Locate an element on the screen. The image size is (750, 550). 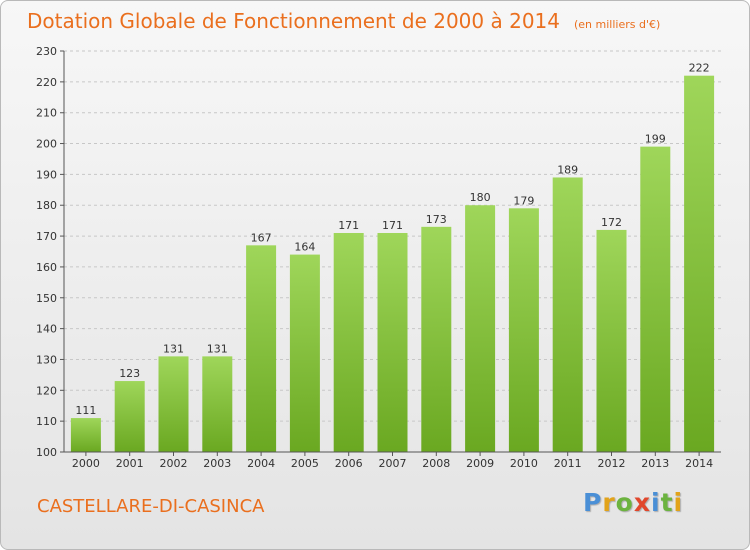
bar-value-label: 173 is located at coordinates (436, 219).